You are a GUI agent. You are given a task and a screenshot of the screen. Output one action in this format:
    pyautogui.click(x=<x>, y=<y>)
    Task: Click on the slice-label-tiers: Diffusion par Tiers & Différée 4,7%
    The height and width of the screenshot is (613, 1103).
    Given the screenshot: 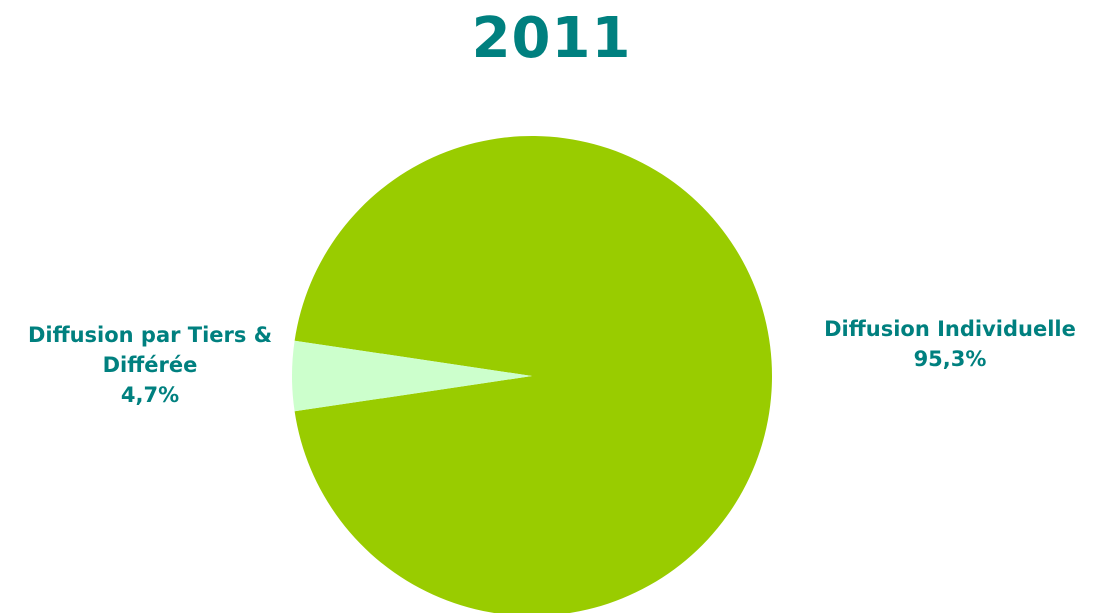 What is the action you would take?
    pyautogui.click(x=150, y=365)
    